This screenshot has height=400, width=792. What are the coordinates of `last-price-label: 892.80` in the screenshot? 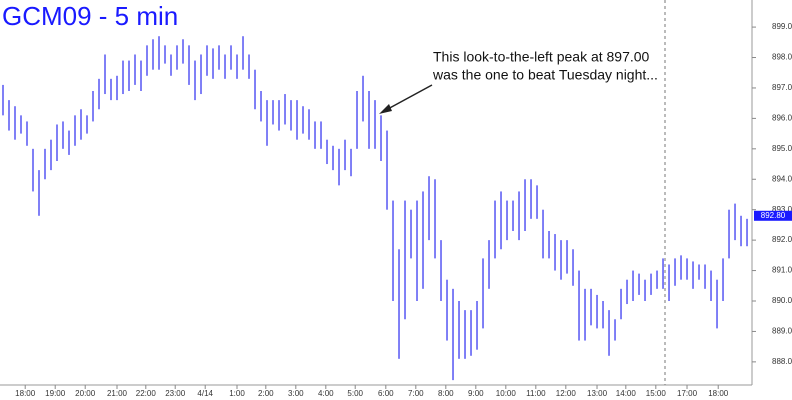 It's located at (773, 215).